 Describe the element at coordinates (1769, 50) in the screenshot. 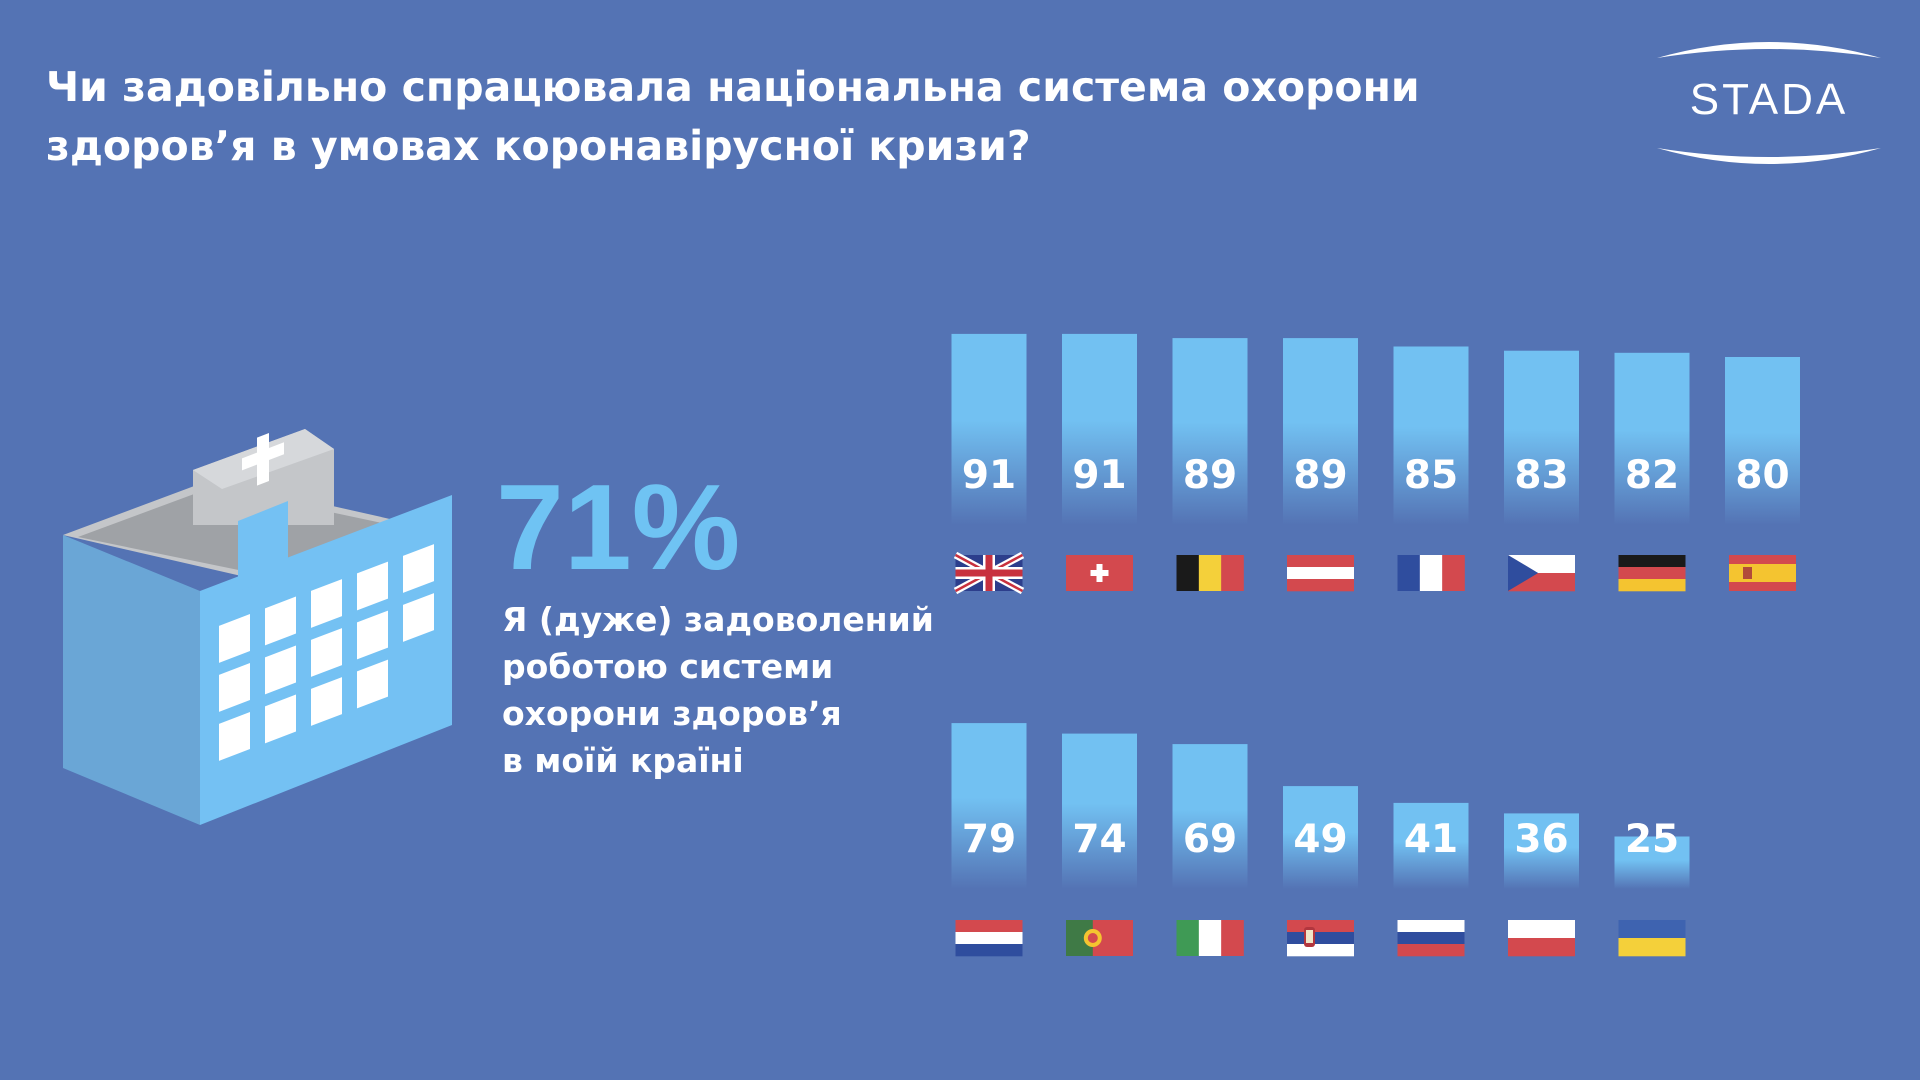

I see `logo-top-swoosh` at that location.